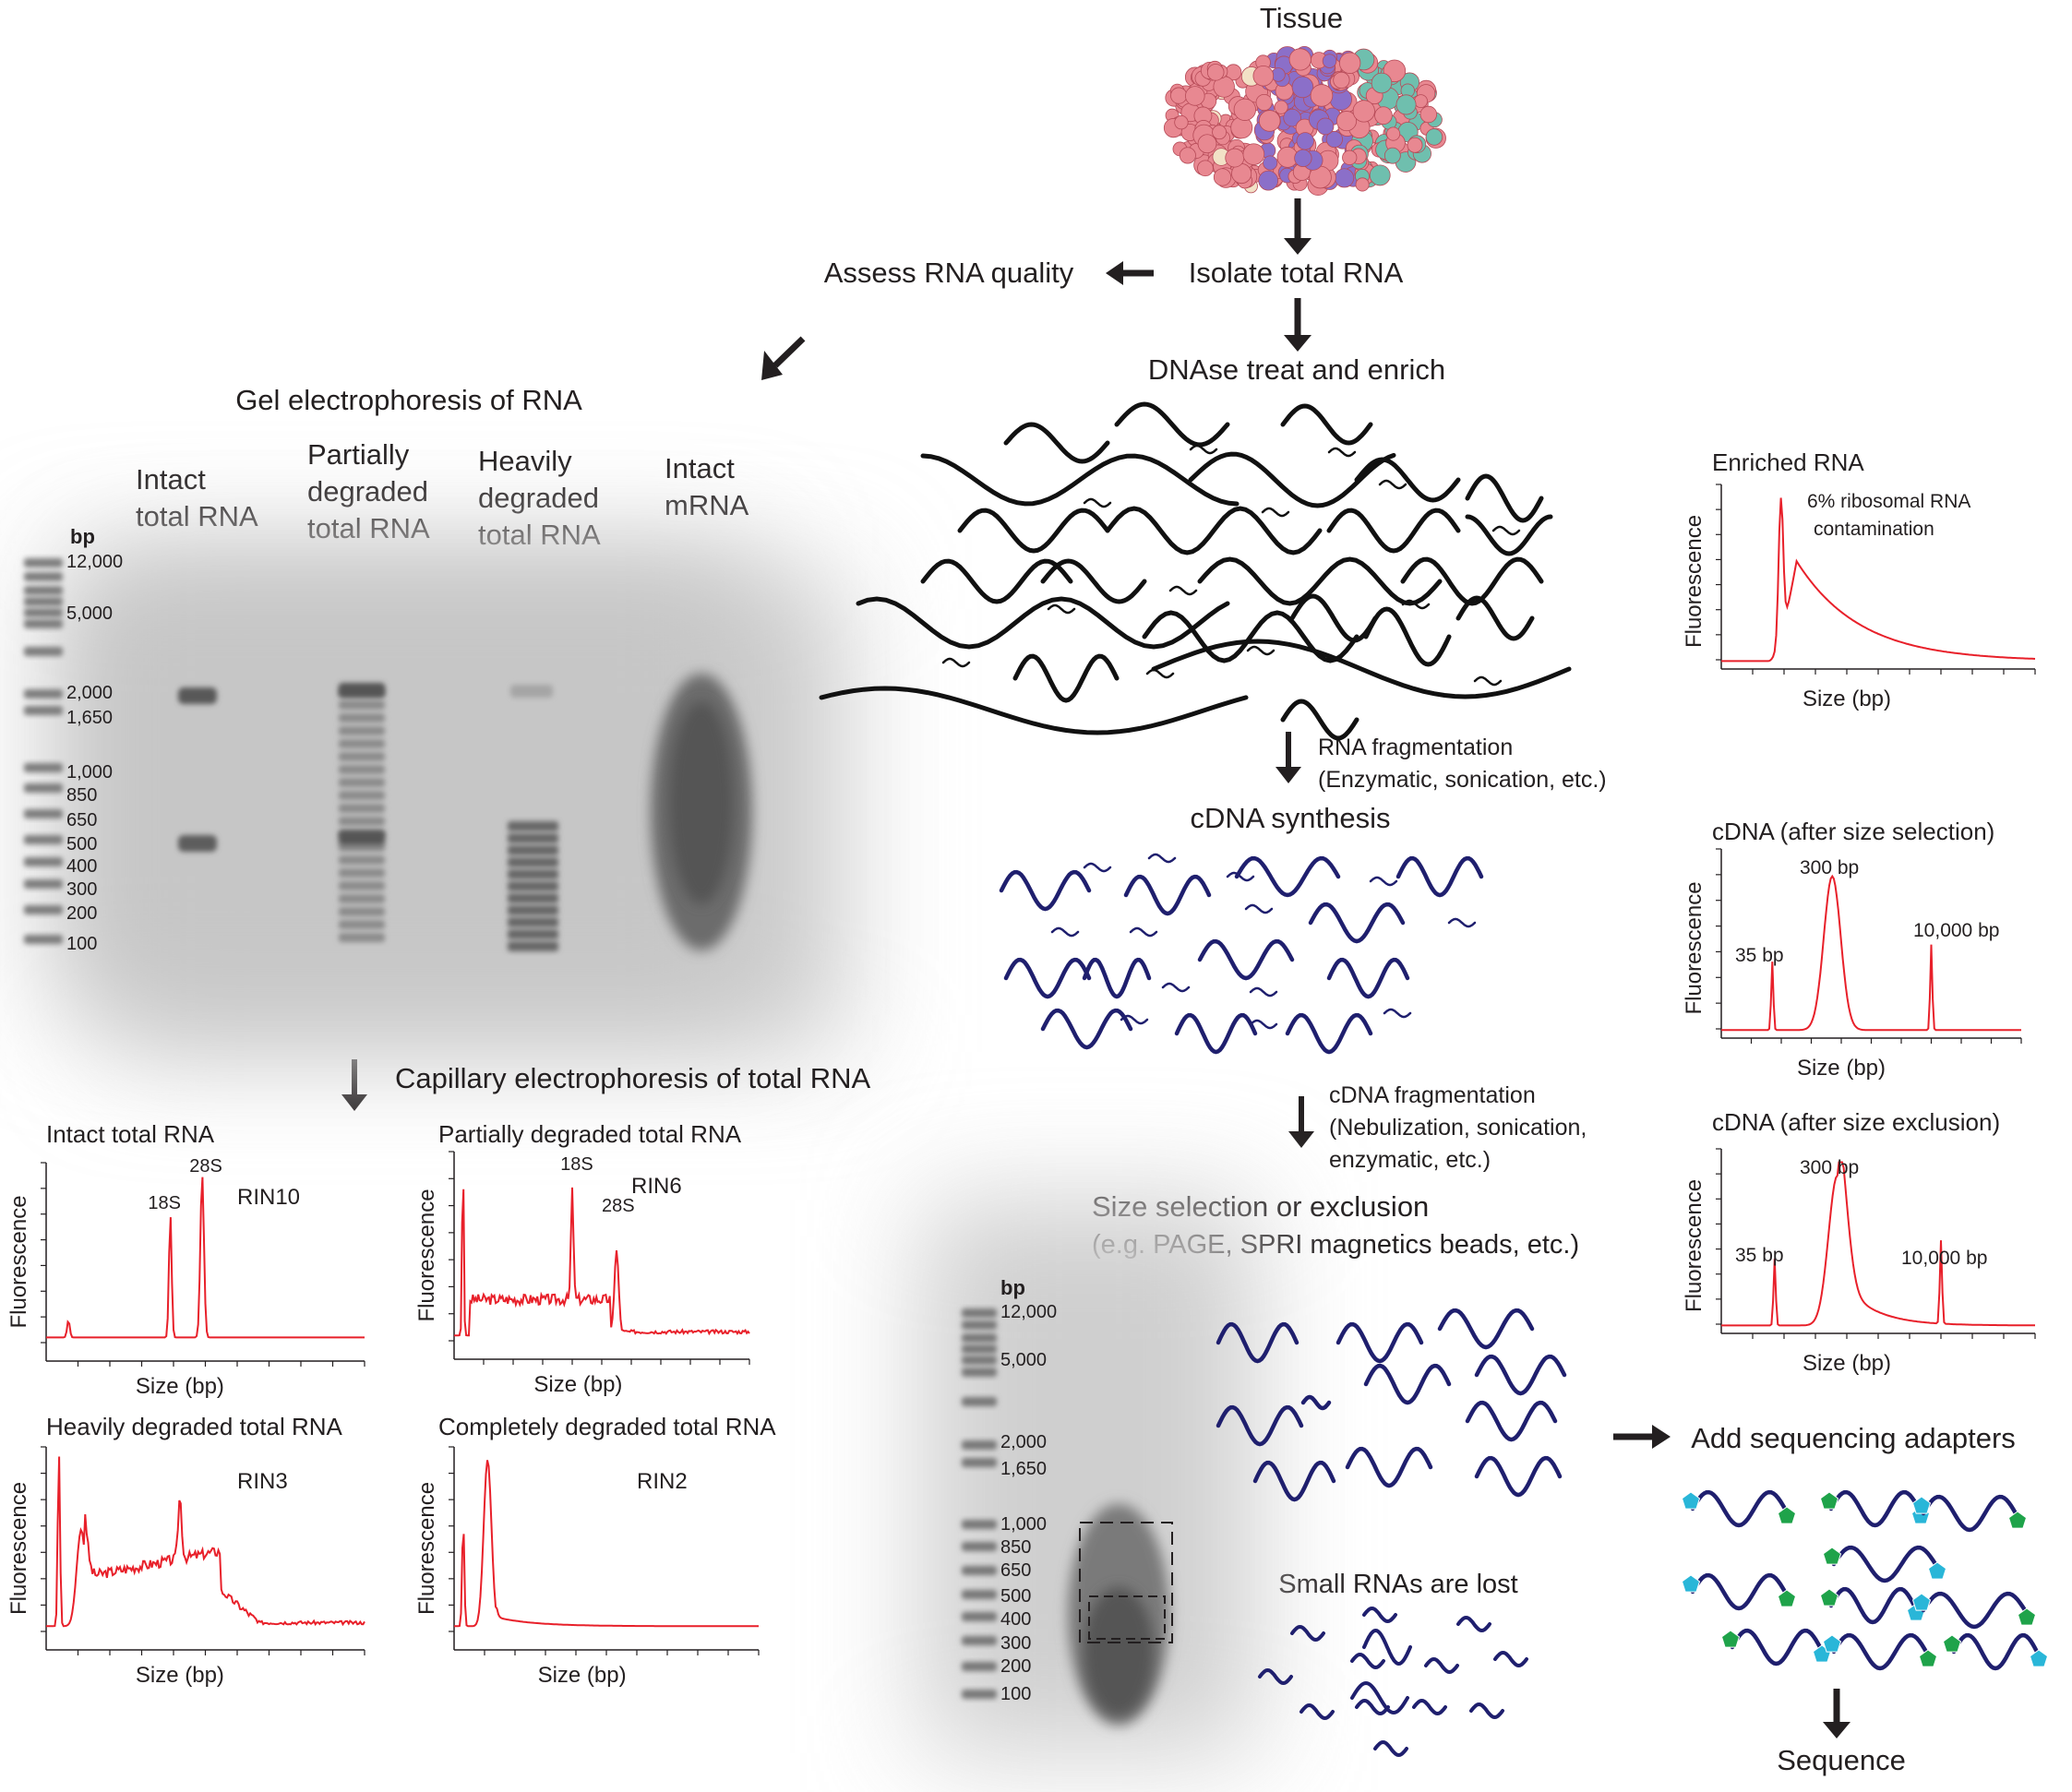 This screenshot has width=2072, height=1792. I want to click on cdna-fragmentation-methods-2: enzymatic, etc.), so click(1410, 1160).